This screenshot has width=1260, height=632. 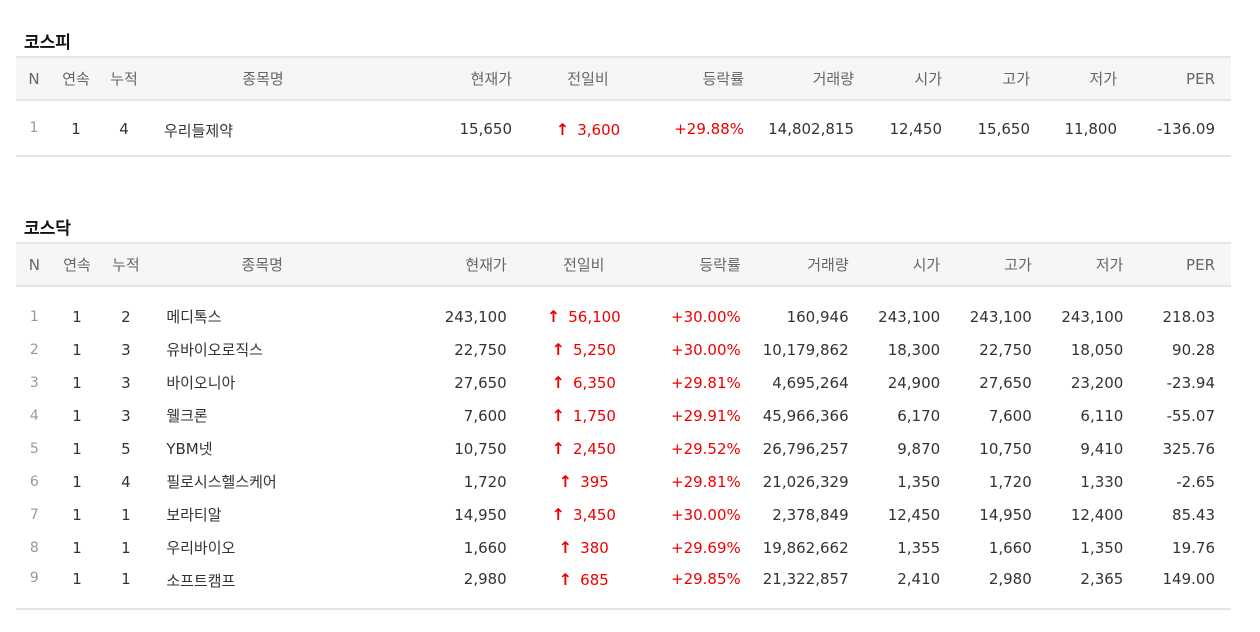 I want to click on cell-stock-name: 우리들제약, so click(x=263, y=135).